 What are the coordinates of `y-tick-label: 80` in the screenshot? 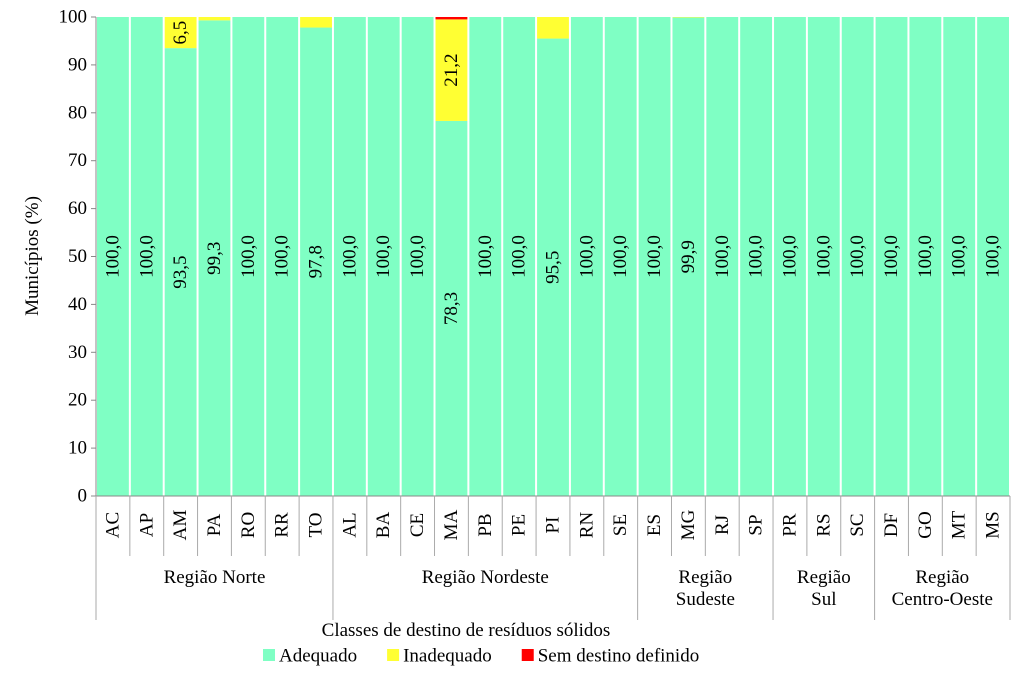 It's located at (77, 112).